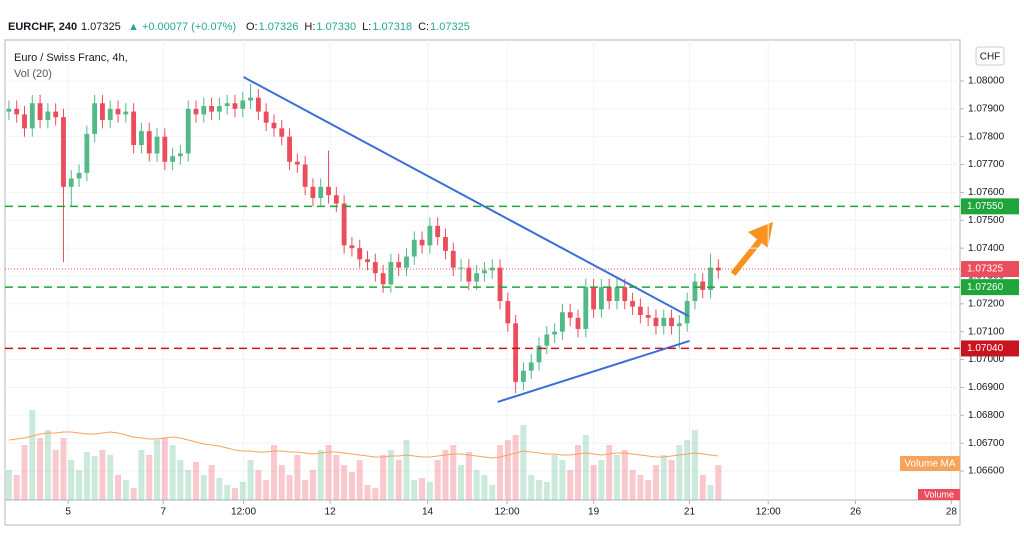 This screenshot has height=560, width=1024. I want to click on last: 1.07325, so click(101, 27).